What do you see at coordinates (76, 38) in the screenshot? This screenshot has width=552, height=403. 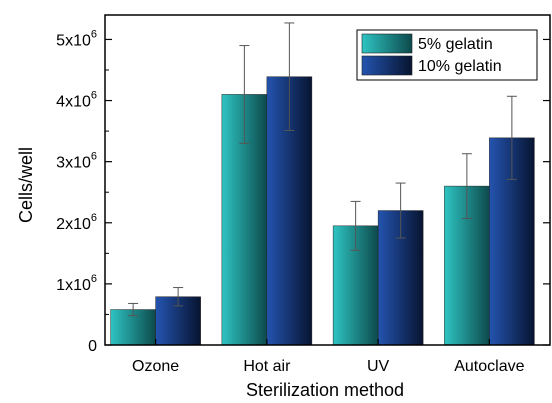 I see `y-tick-label: 5x10⁶` at bounding box center [76, 38].